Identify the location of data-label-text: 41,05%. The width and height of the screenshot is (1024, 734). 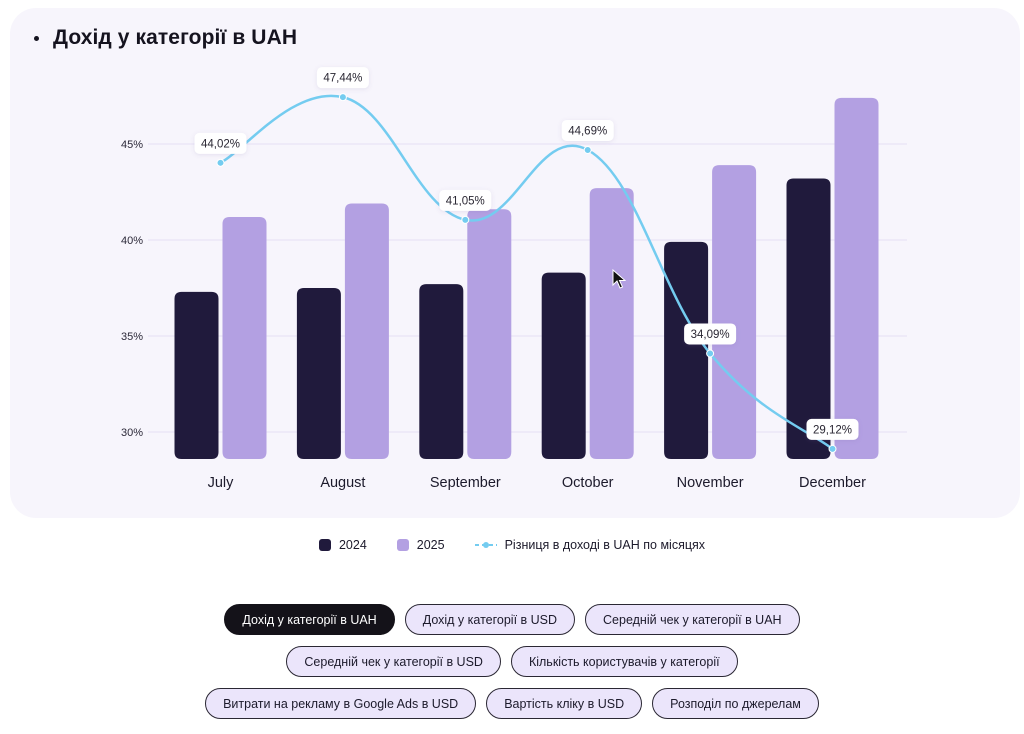
(465, 201).